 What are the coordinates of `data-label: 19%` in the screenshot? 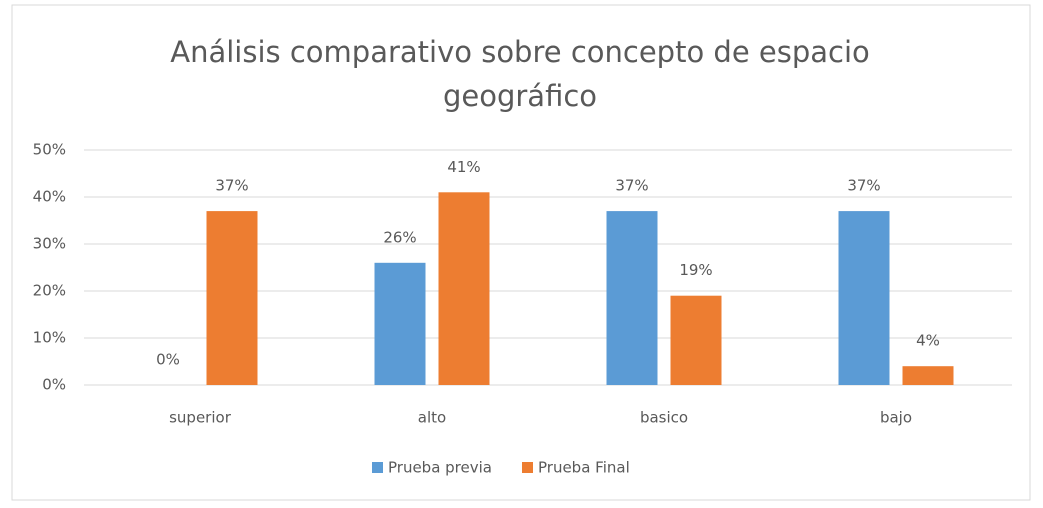 It's located at (695, 270).